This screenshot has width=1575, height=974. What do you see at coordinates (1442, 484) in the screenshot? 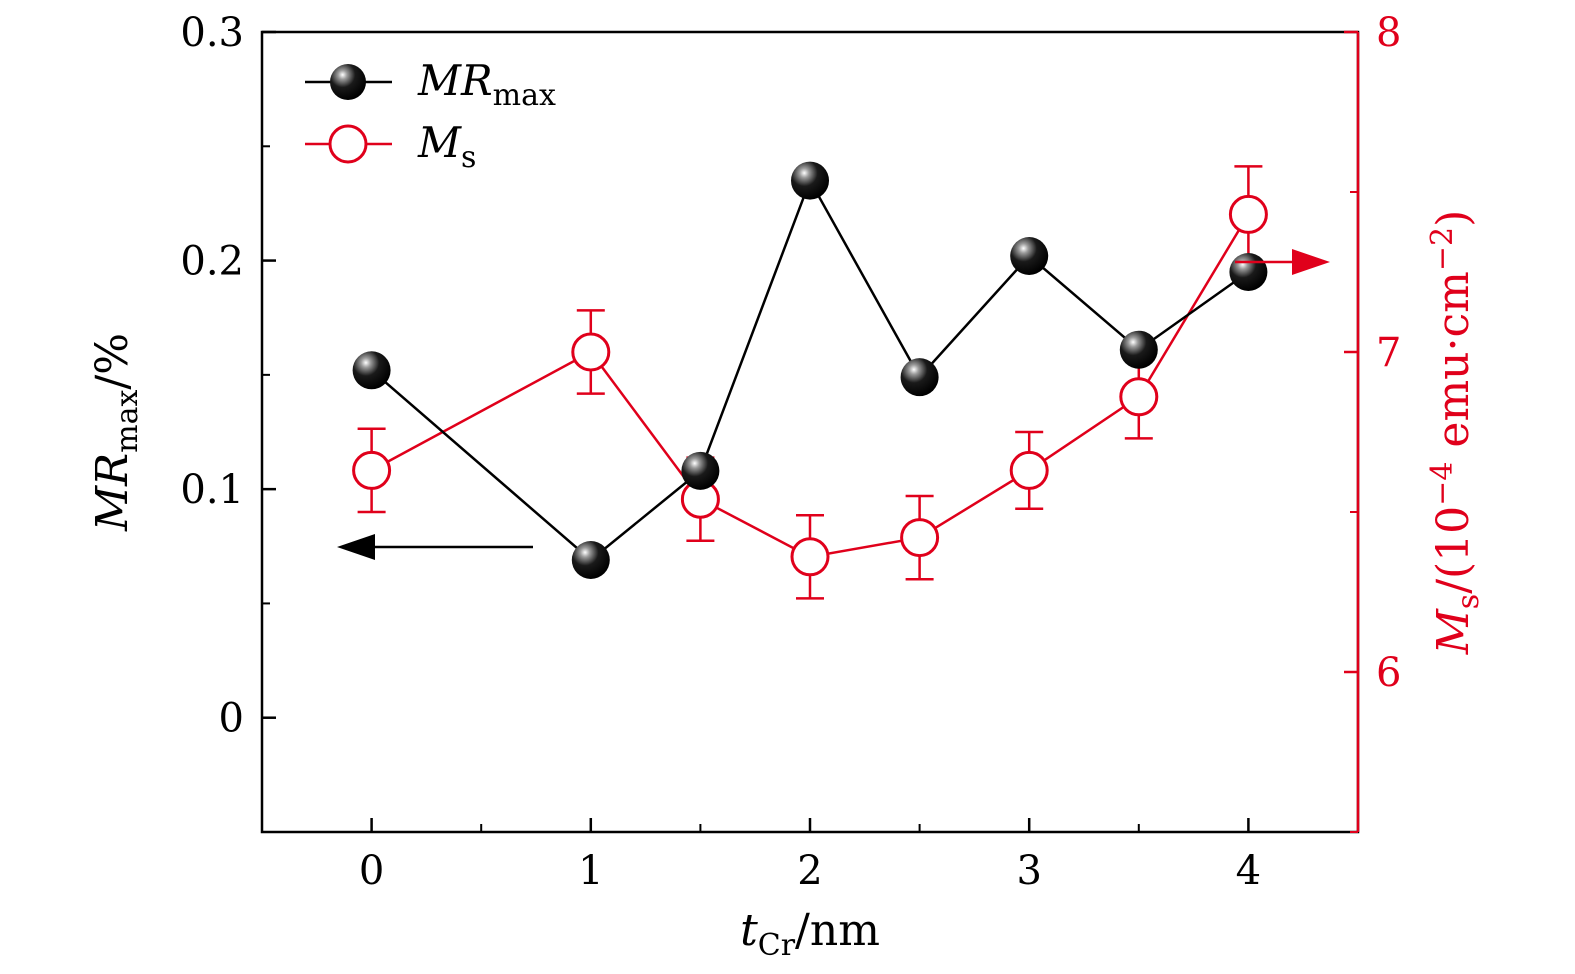
I see `yr-label-exp1: −4` at bounding box center [1442, 484].